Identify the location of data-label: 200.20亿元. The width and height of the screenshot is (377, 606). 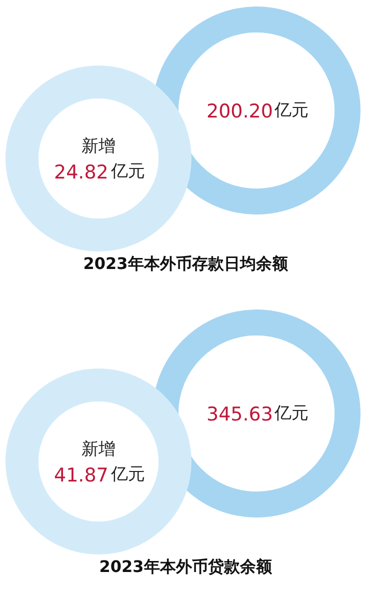
(257, 111).